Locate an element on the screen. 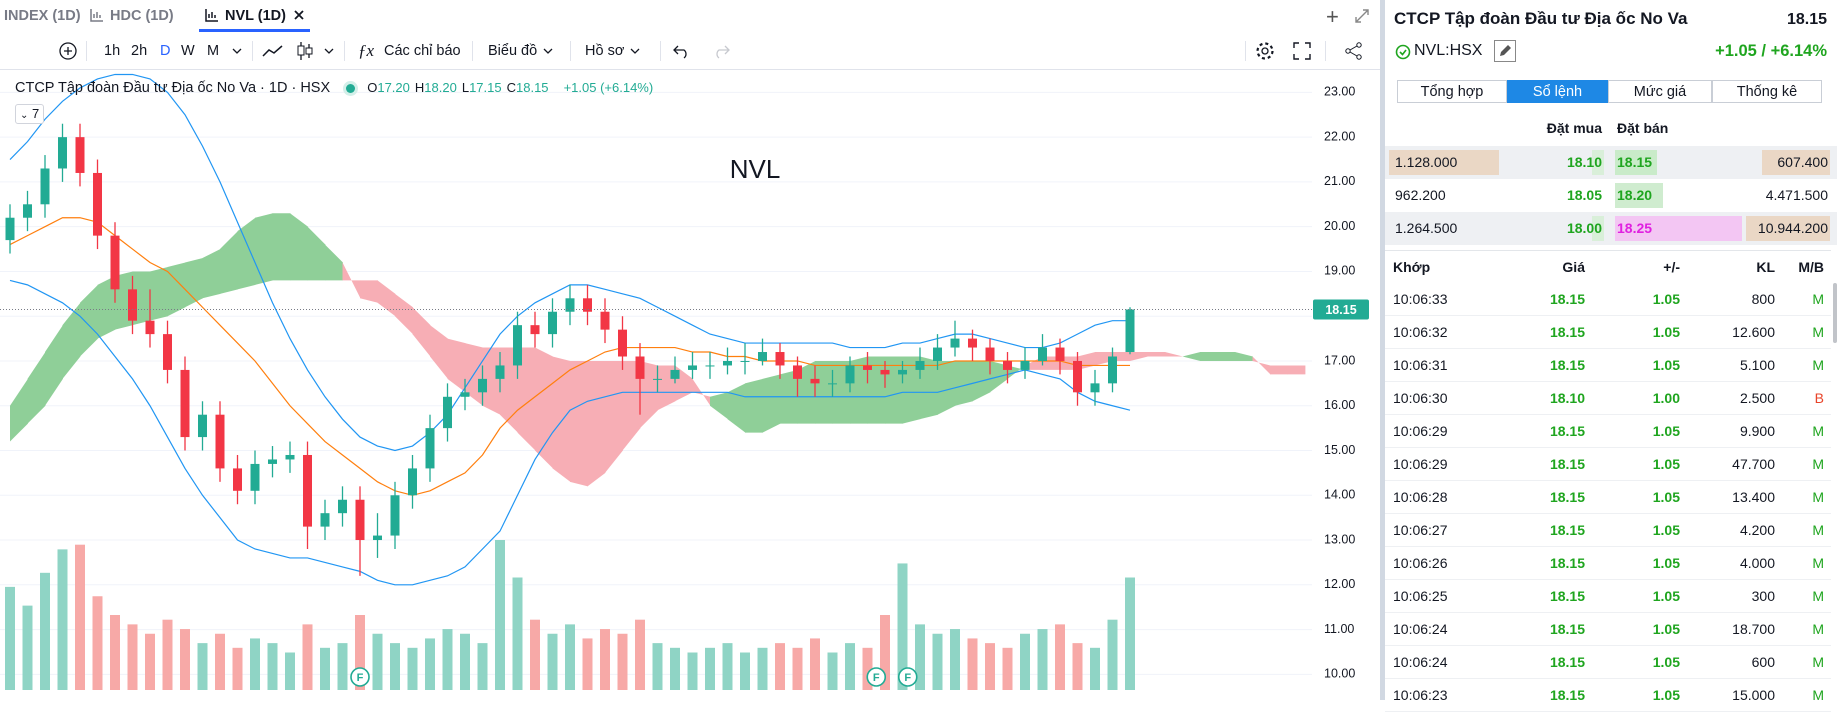 This screenshot has height=712, width=1837. book-header: Đặt mua Đặt bán is located at coordinates (1611, 128).